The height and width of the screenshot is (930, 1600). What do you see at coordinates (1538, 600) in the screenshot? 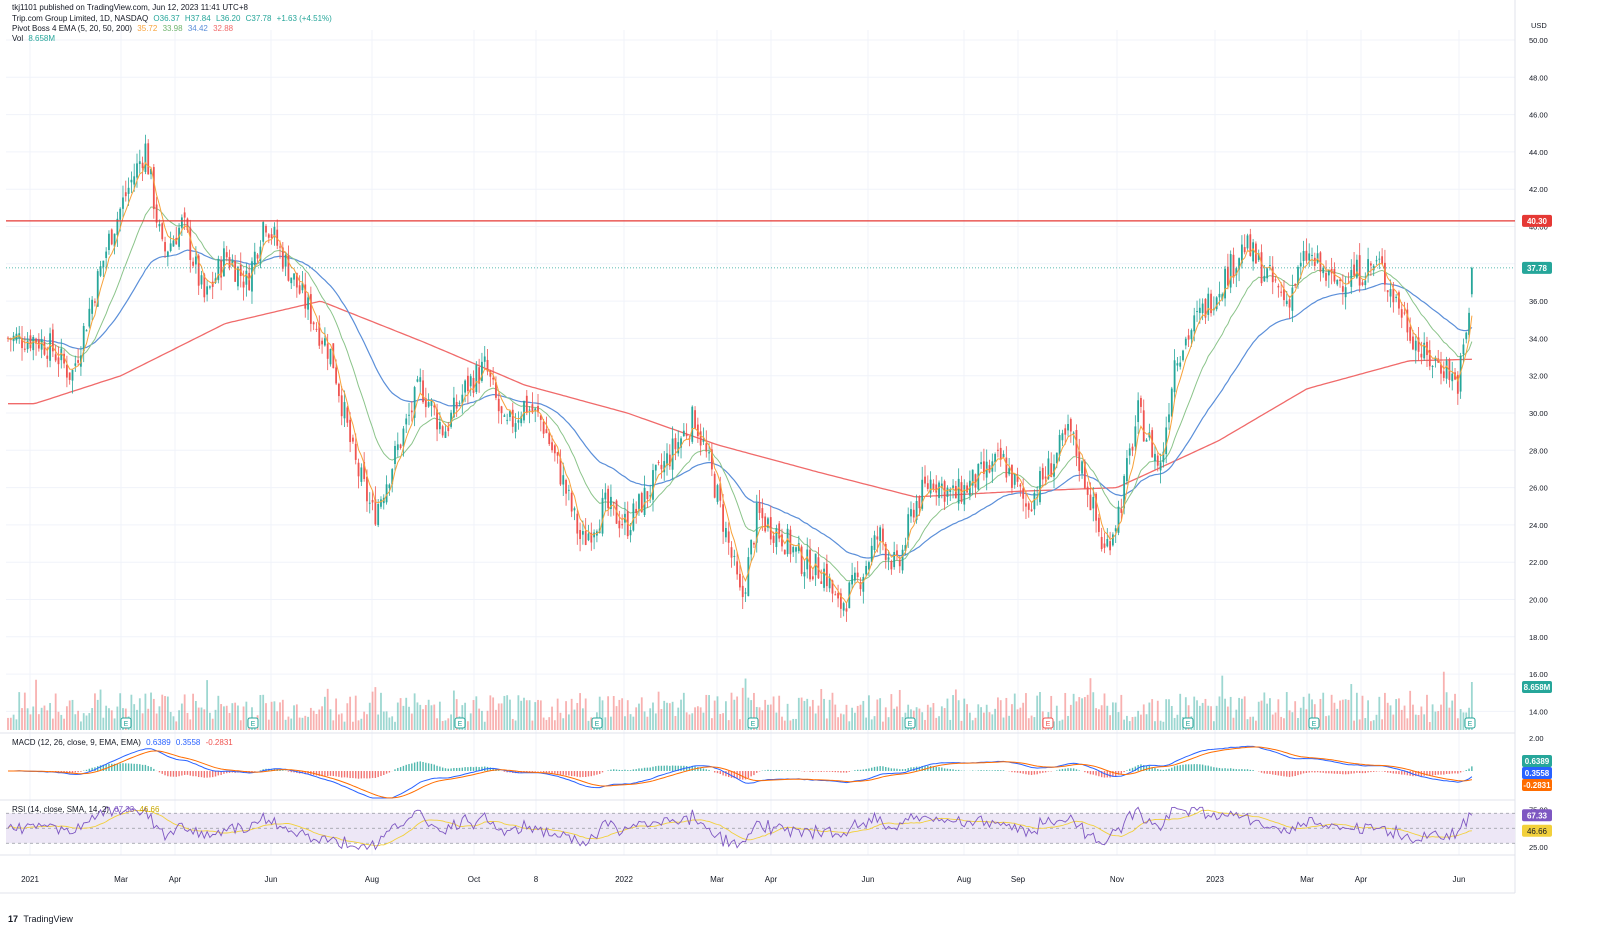
I see `price-axis-tick: 20.00` at bounding box center [1538, 600].